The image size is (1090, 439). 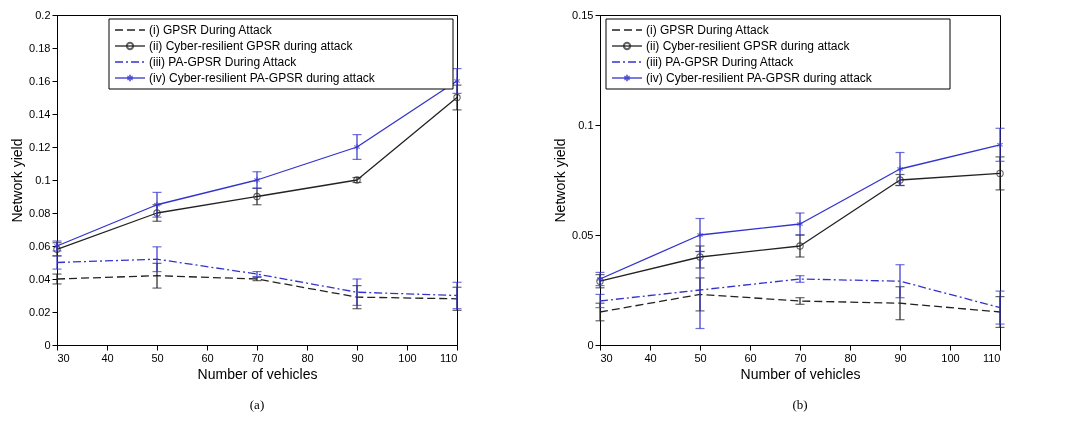 What do you see at coordinates (40, 47) in the screenshot?
I see `y-tick-label: 0.18` at bounding box center [40, 47].